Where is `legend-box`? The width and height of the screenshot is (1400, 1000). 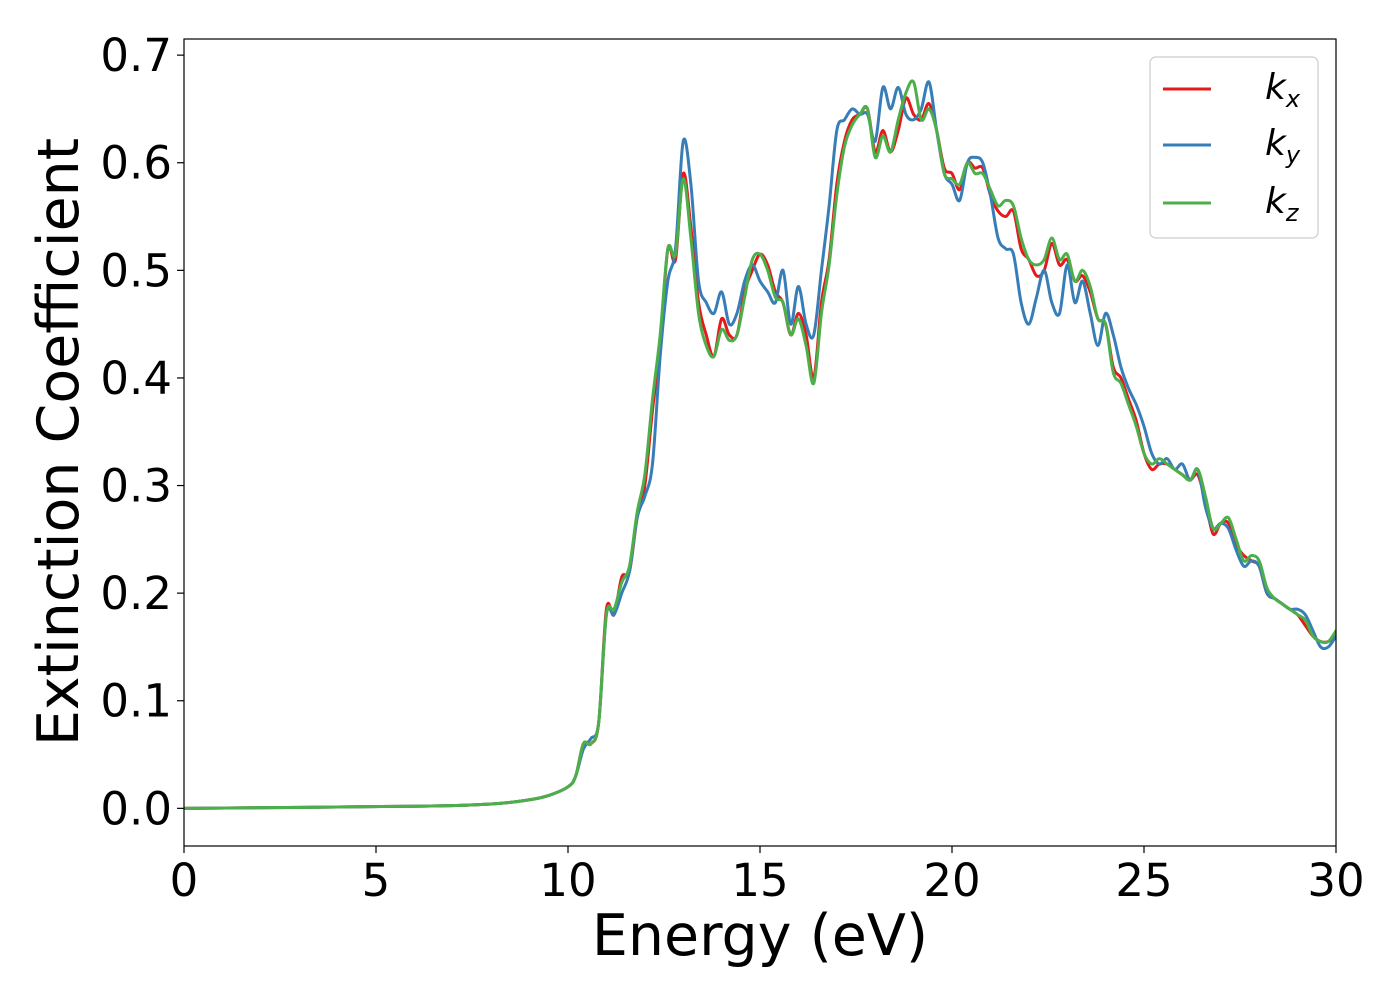
legend-box is located at coordinates (1234, 147).